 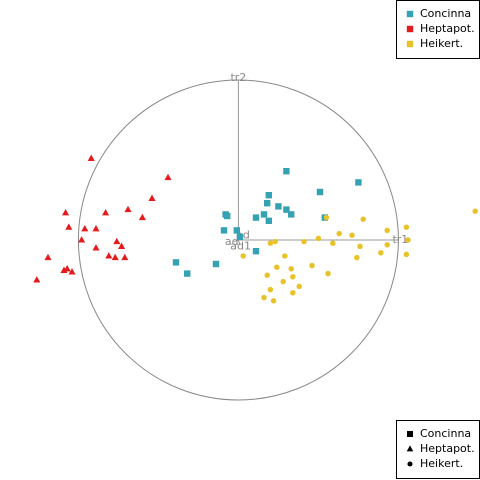 I want to click on color-legend: Concinna Heptapot. Heikert., so click(x=438, y=29).